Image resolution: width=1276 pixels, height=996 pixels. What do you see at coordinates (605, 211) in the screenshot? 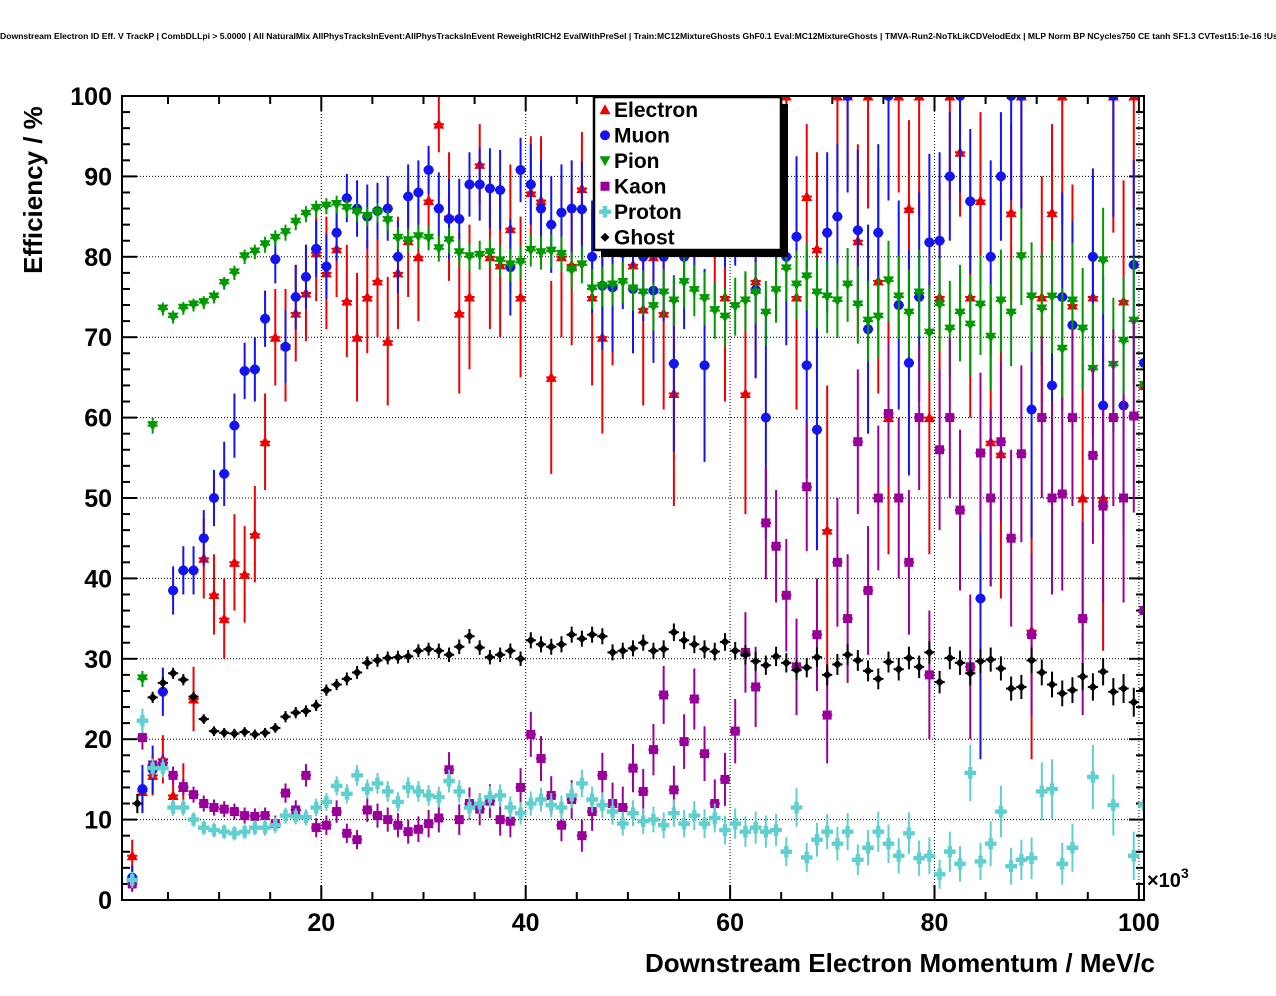
I see `legend-marker-proton-icon` at bounding box center [605, 211].